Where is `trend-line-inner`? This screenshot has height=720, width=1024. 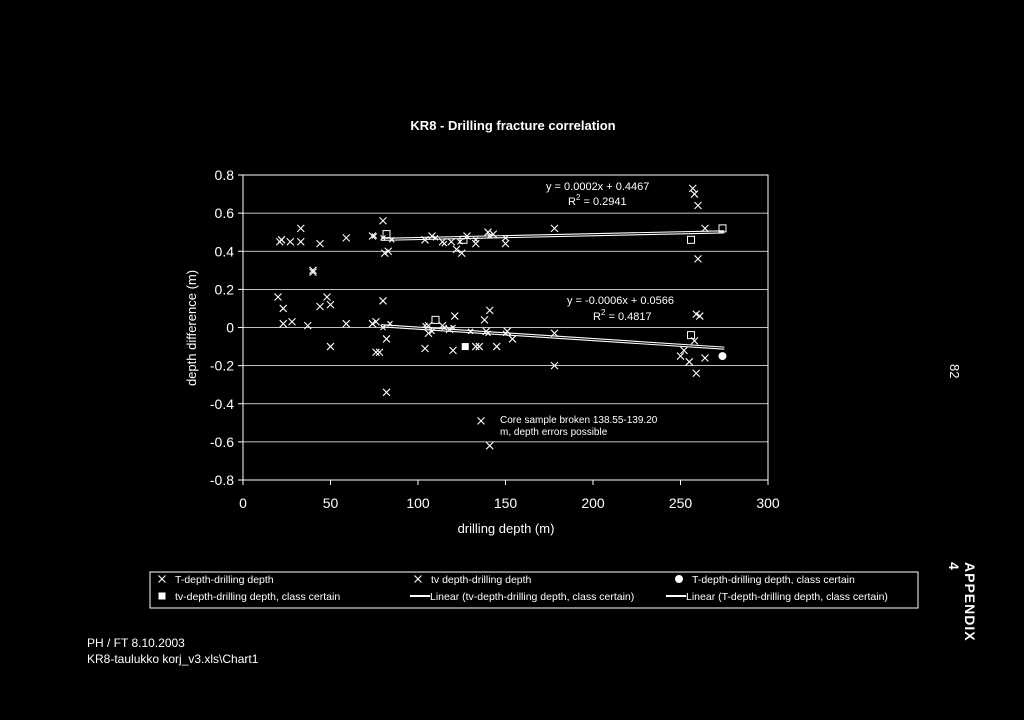
trend-line-inner is located at coordinates (553, 337).